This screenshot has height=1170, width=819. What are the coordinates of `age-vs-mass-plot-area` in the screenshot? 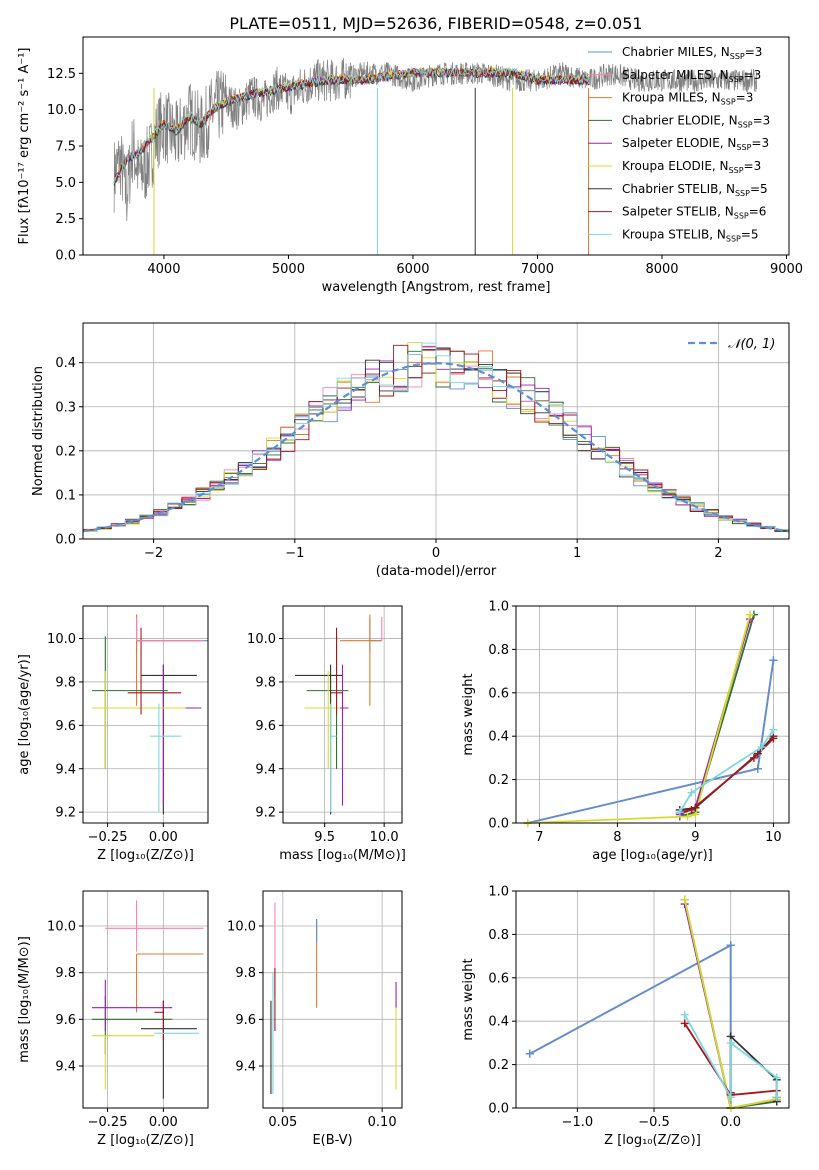 It's located at (338, 714).